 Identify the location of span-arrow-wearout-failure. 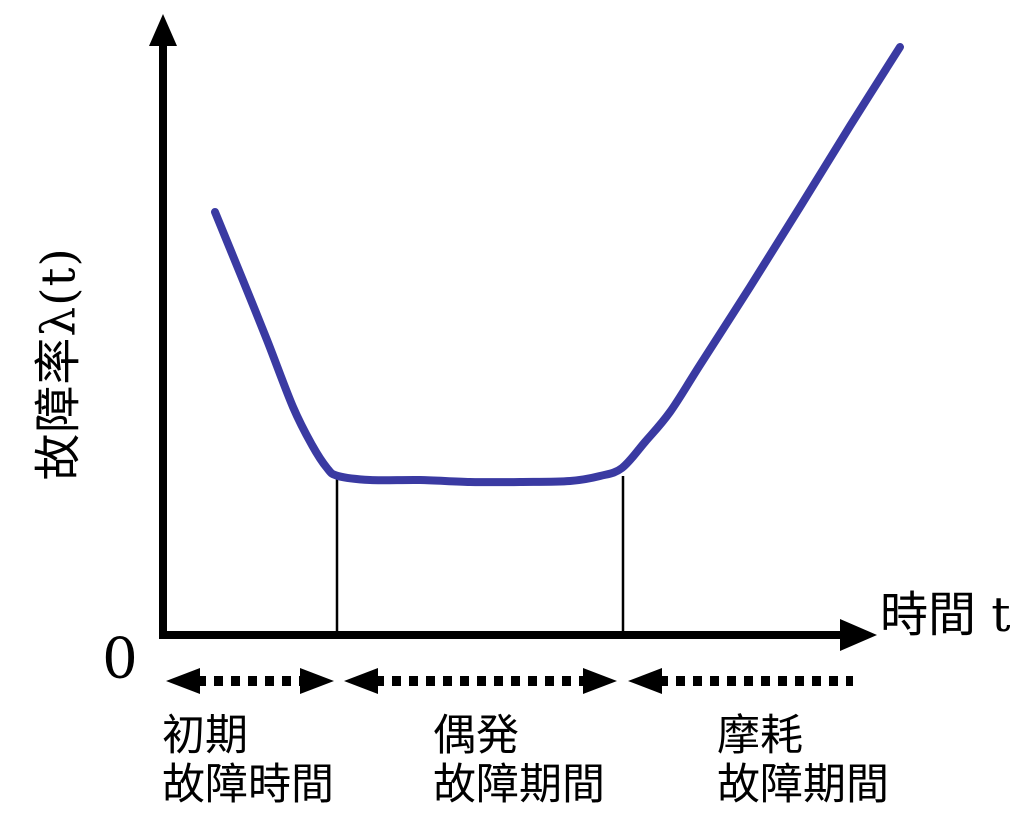
(740, 681).